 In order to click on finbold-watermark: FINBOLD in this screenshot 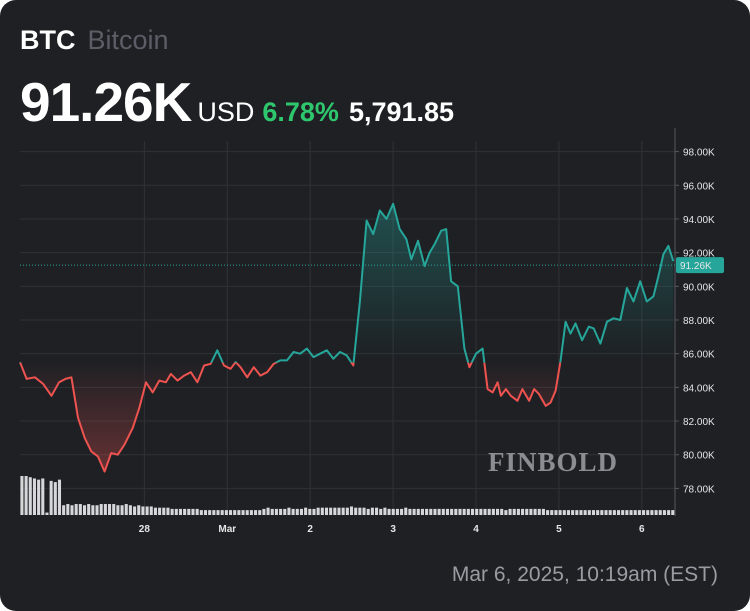, I will do `click(553, 462)`.